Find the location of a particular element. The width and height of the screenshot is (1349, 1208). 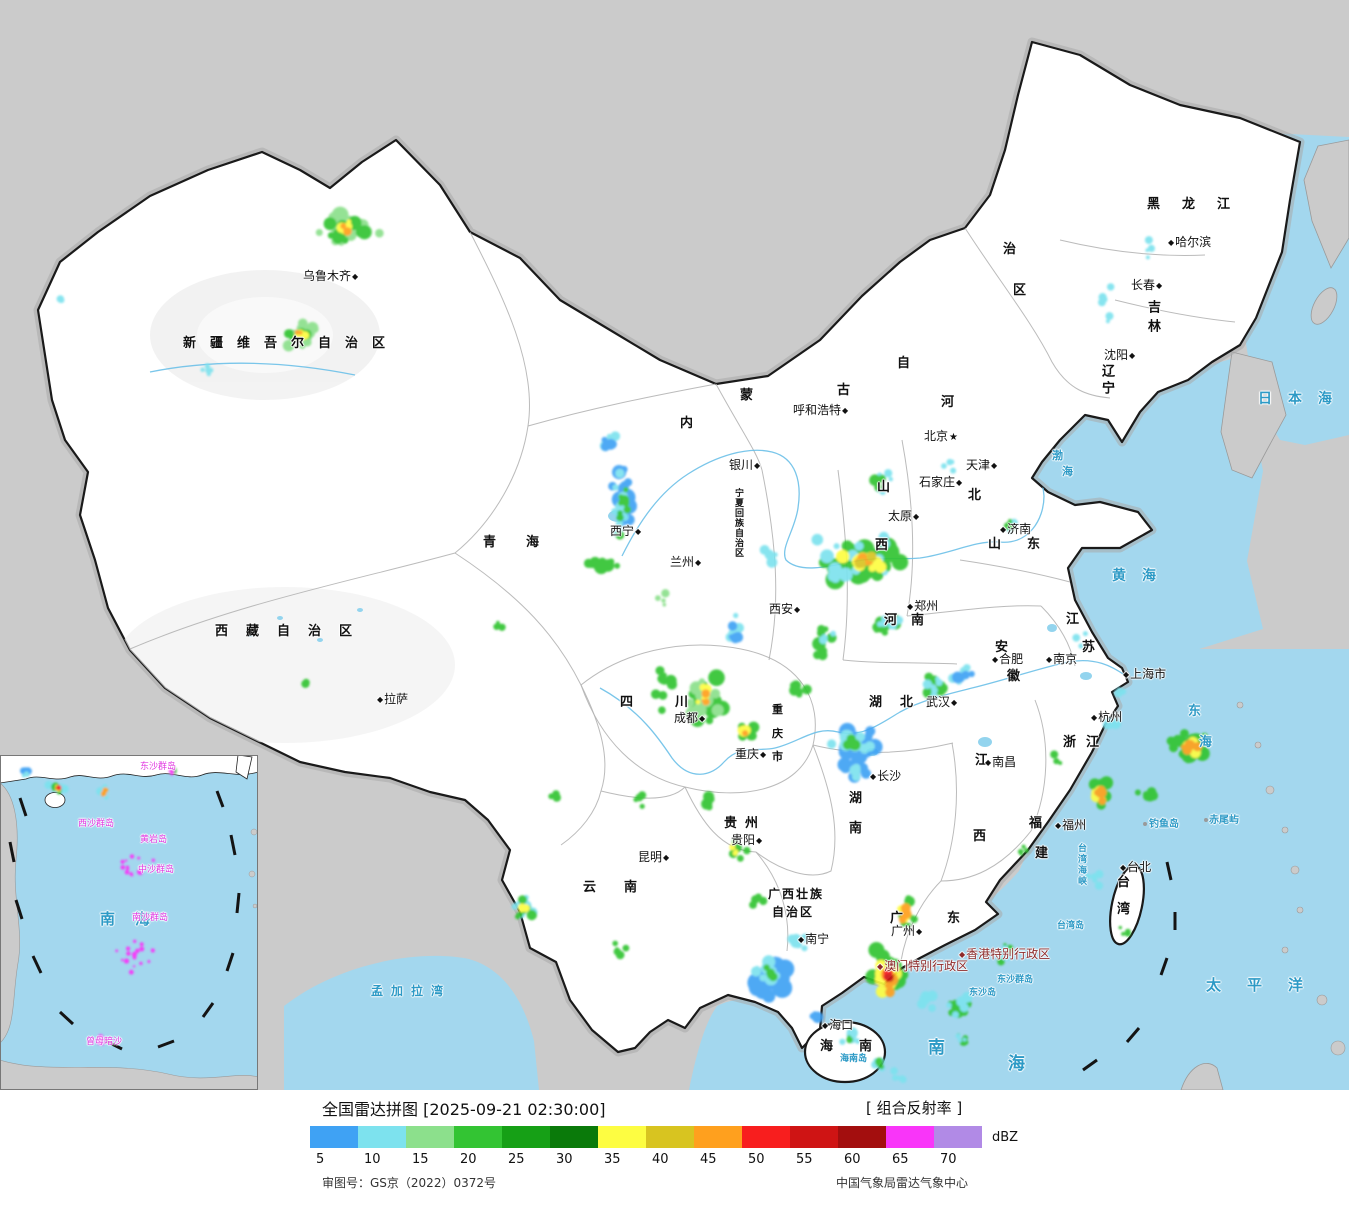

inset-taiwan is located at coordinates (244, 767).